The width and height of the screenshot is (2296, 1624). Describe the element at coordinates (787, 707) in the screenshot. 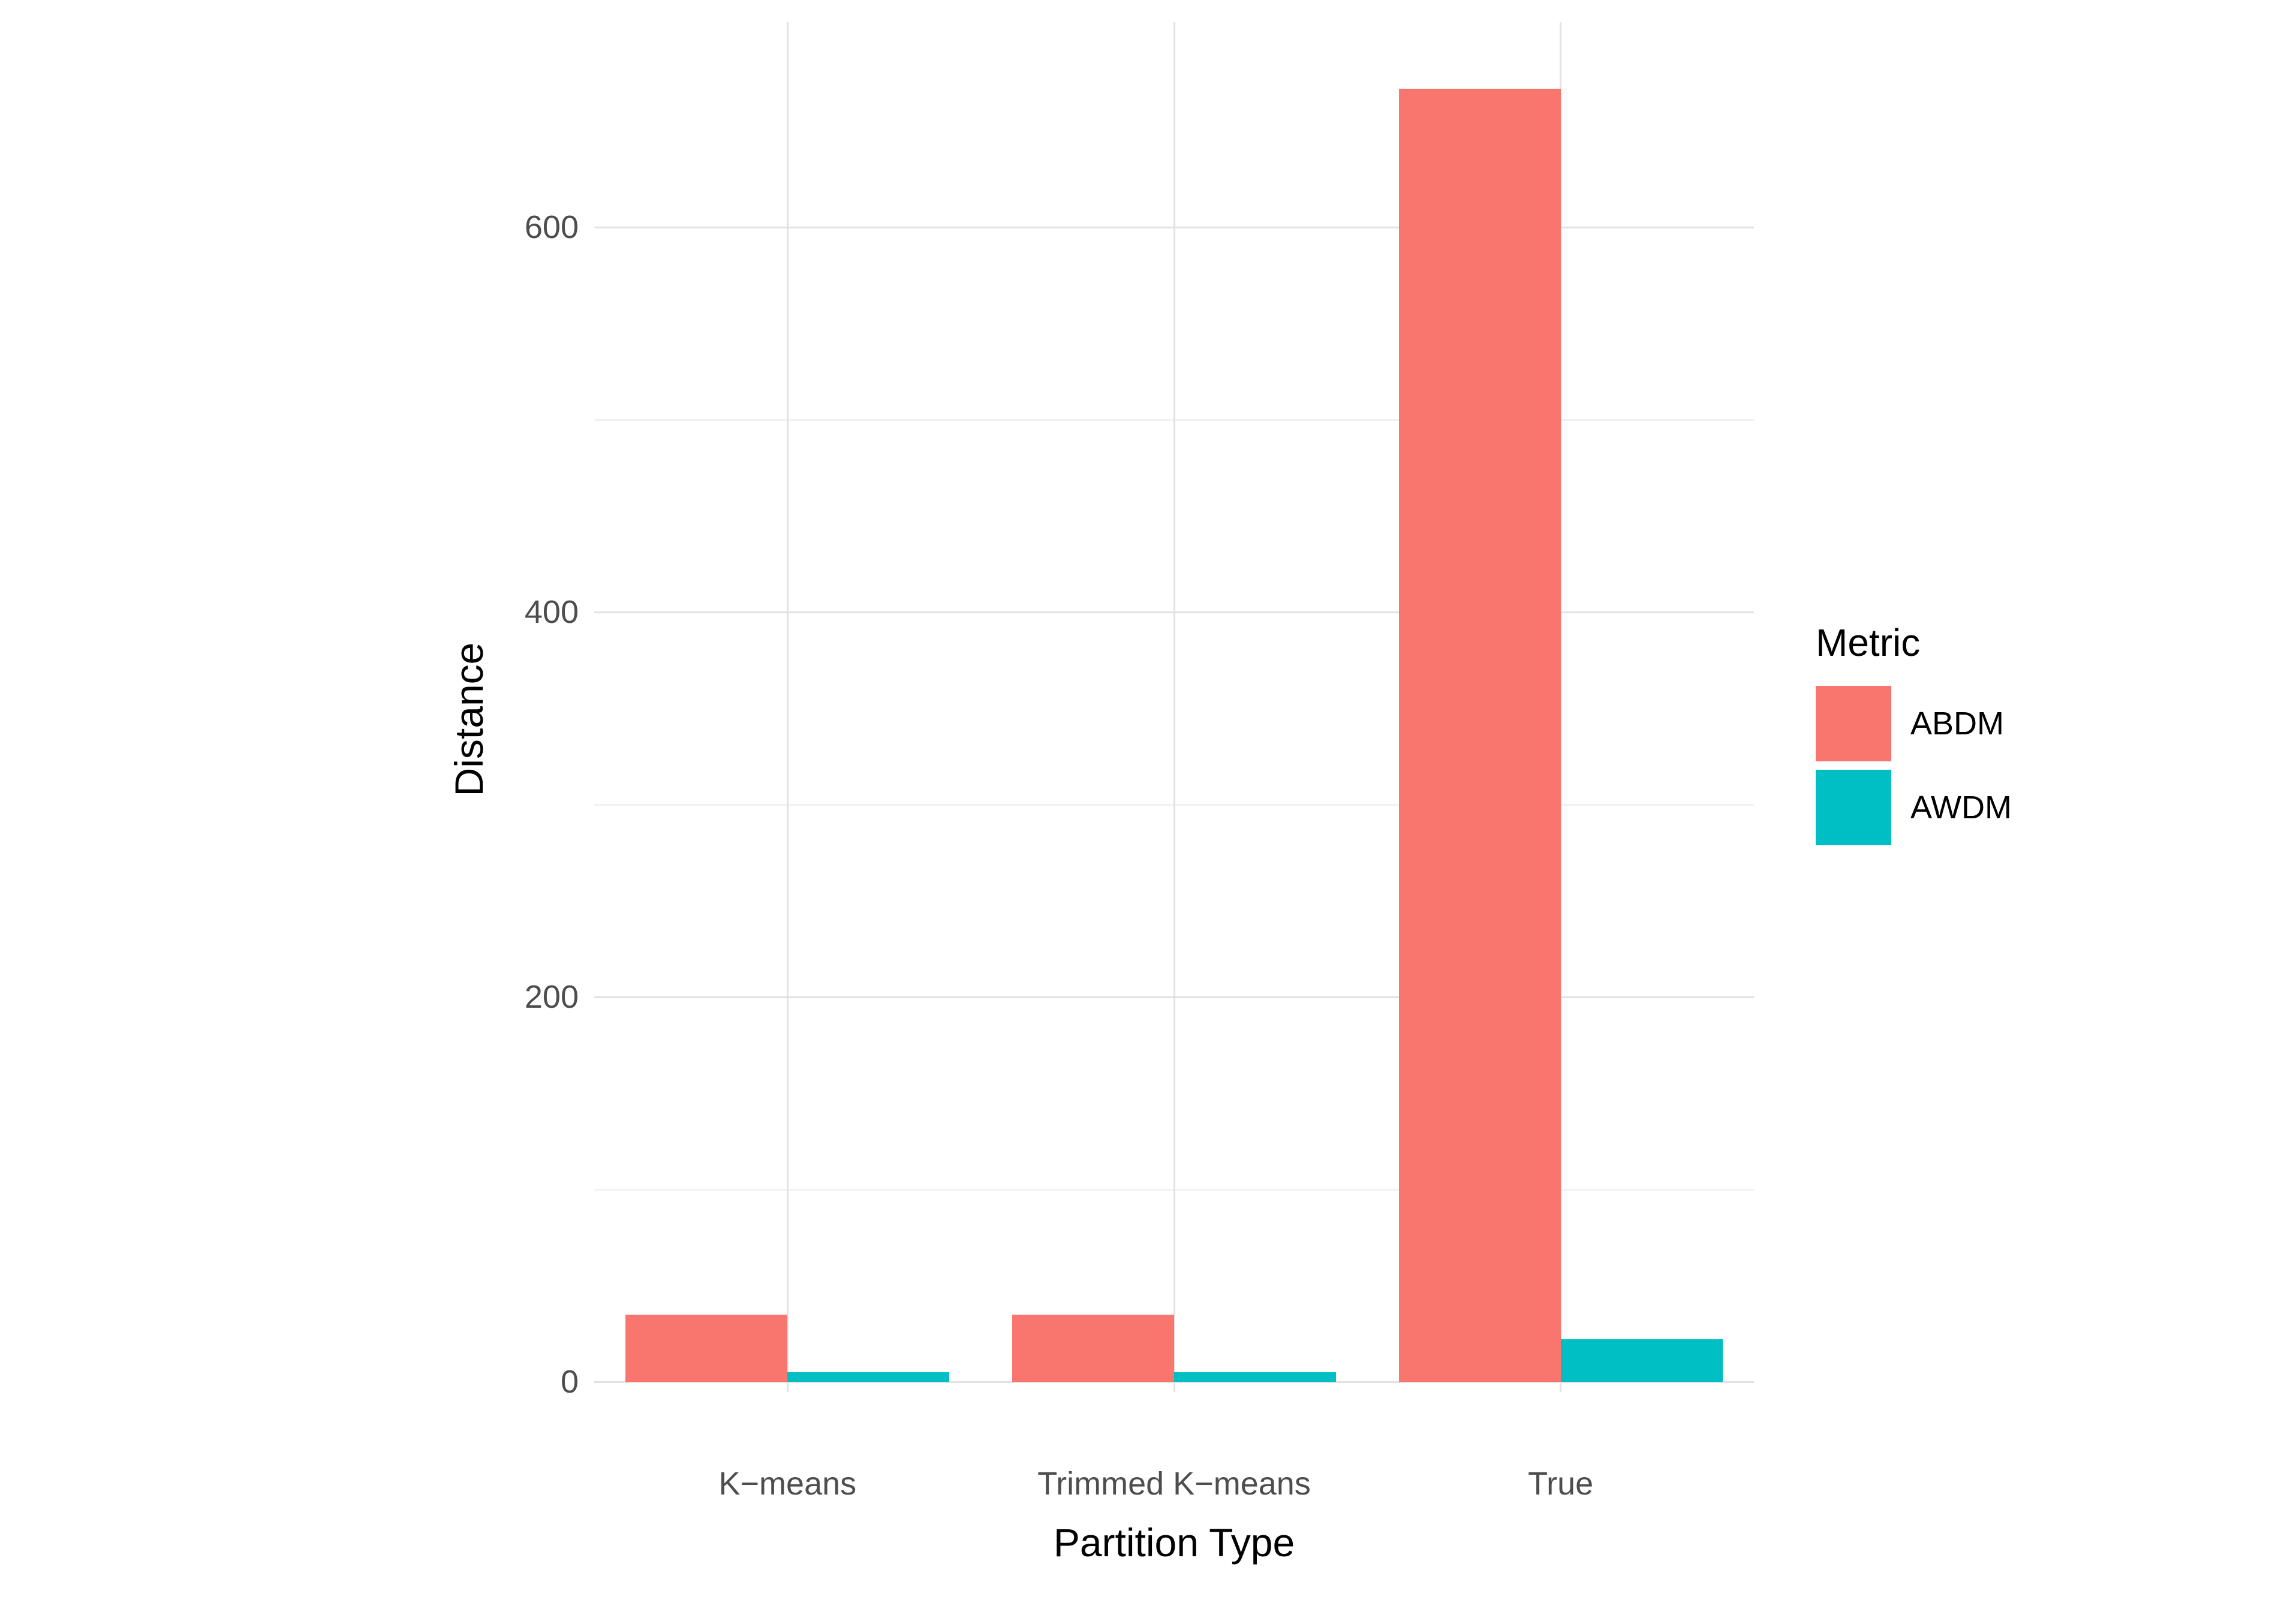

I see `gridline-vertical-k-means` at that location.